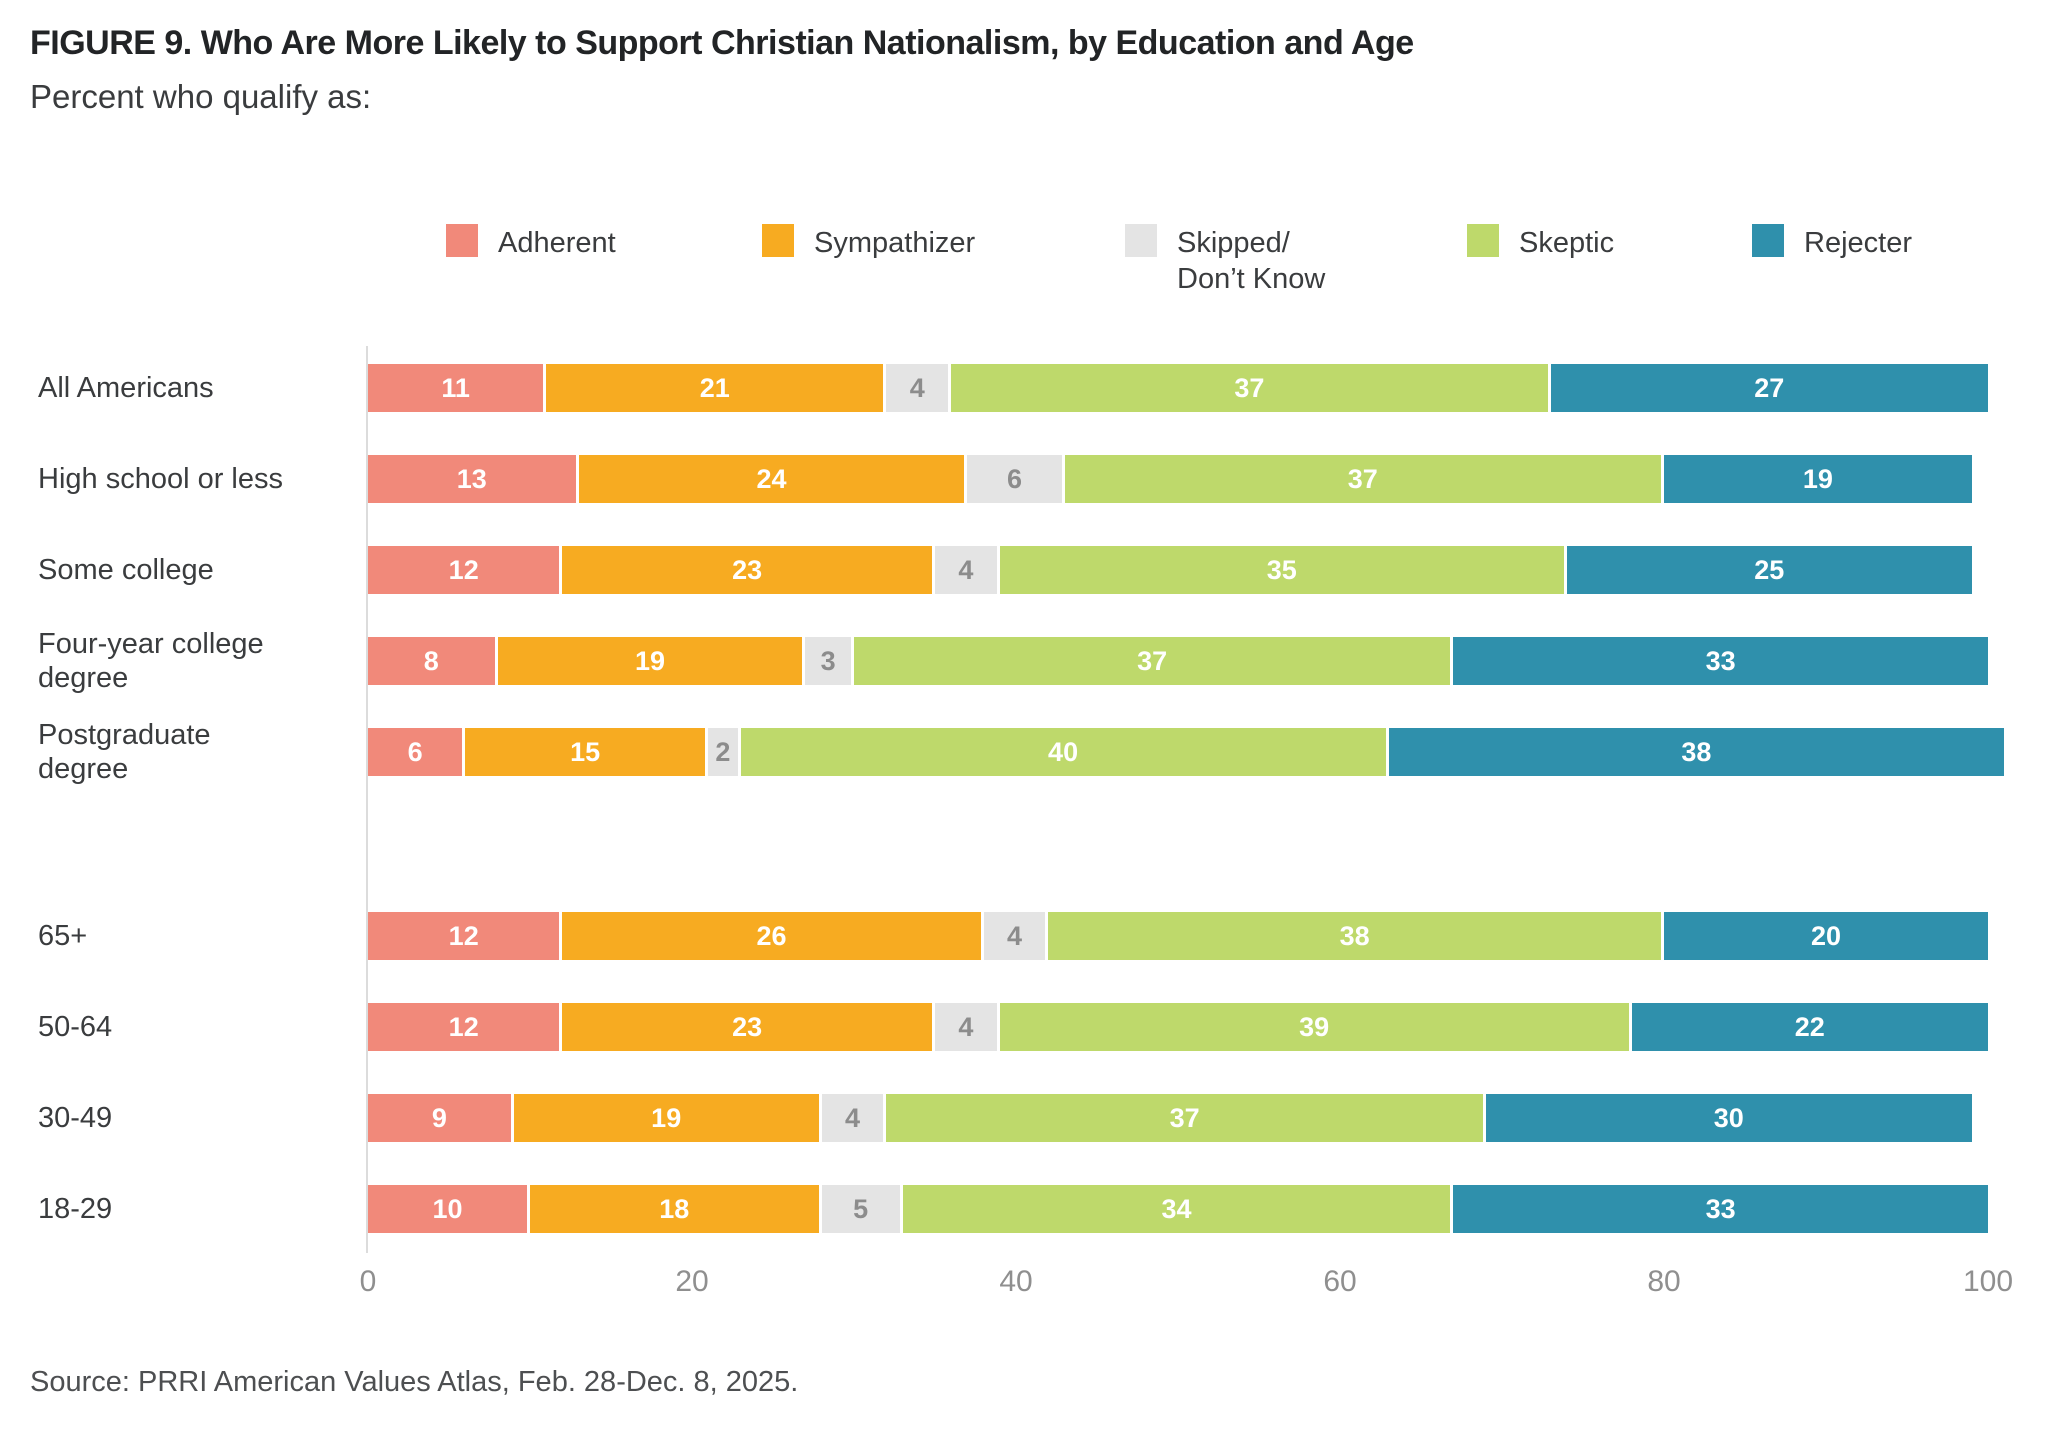 The image size is (2063, 1438). Describe the element at coordinates (1858, 243) in the screenshot. I see `legend-label: Rejecter` at that location.